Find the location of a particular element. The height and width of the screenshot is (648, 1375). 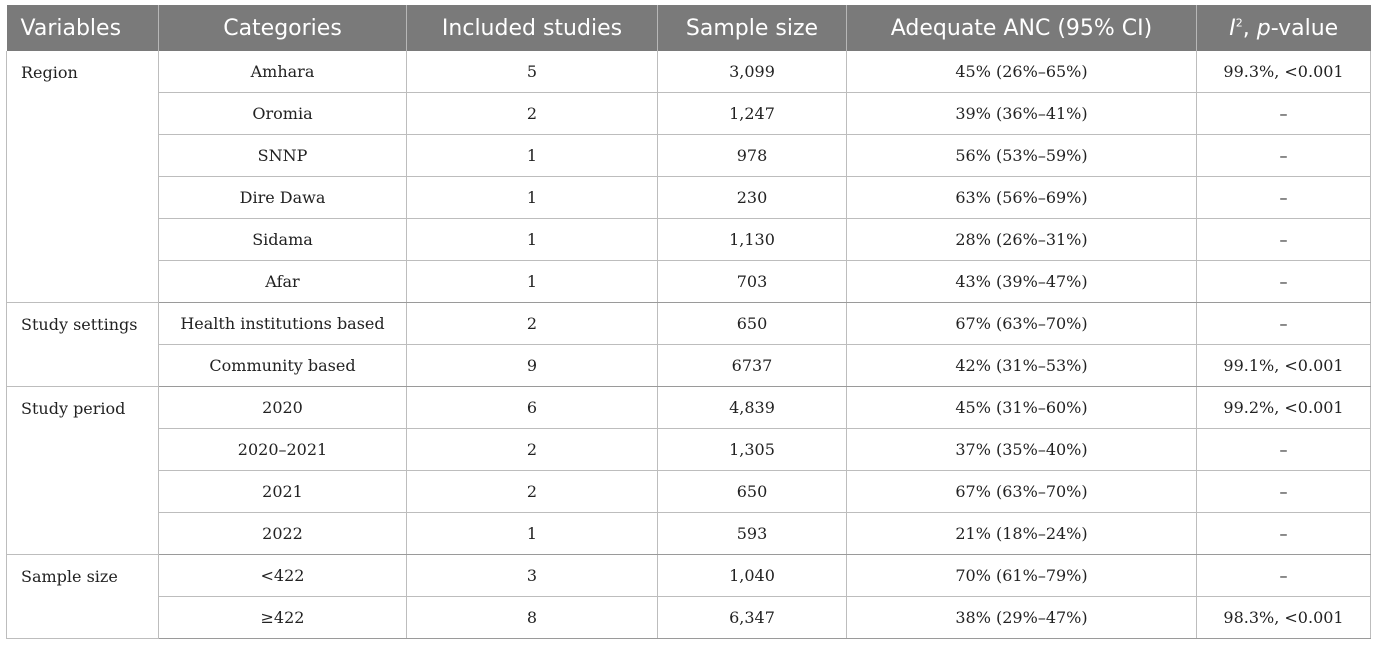

studies-cell: 3 is located at coordinates (532, 575).